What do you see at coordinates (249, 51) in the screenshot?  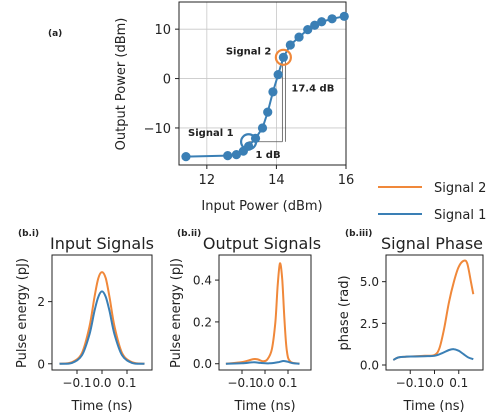 I see `panel-a-signal-2-label: Signal 2` at bounding box center [249, 51].